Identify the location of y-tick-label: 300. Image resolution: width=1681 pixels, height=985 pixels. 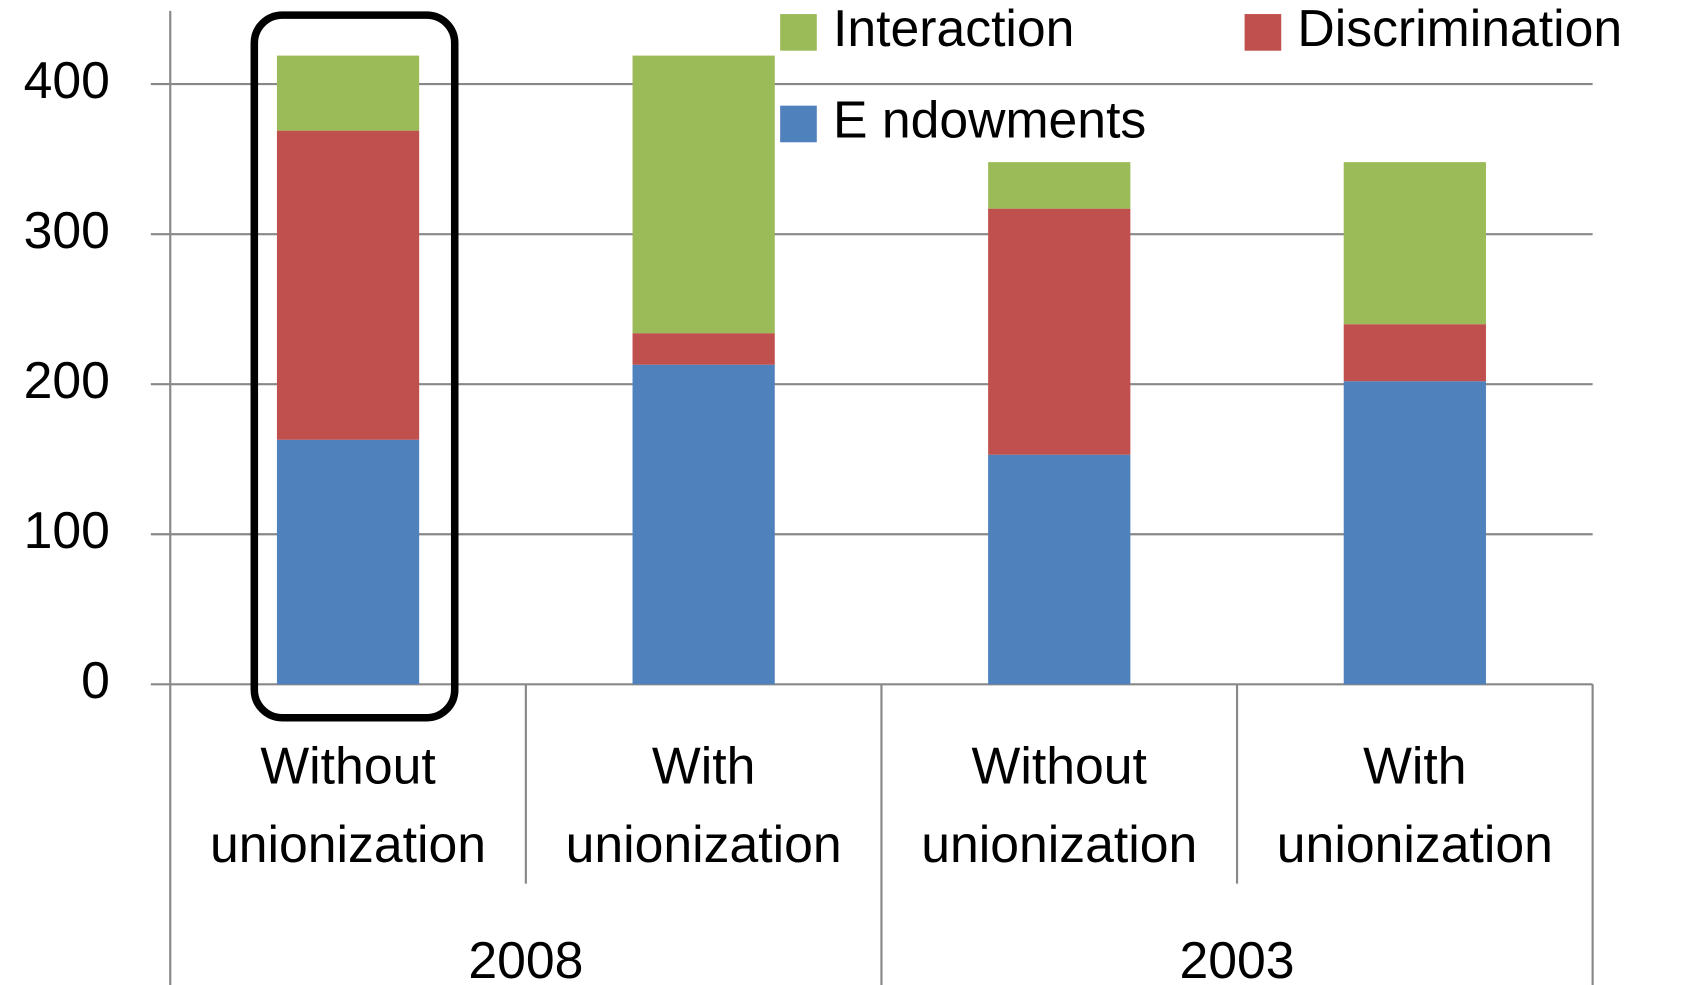
(67, 230).